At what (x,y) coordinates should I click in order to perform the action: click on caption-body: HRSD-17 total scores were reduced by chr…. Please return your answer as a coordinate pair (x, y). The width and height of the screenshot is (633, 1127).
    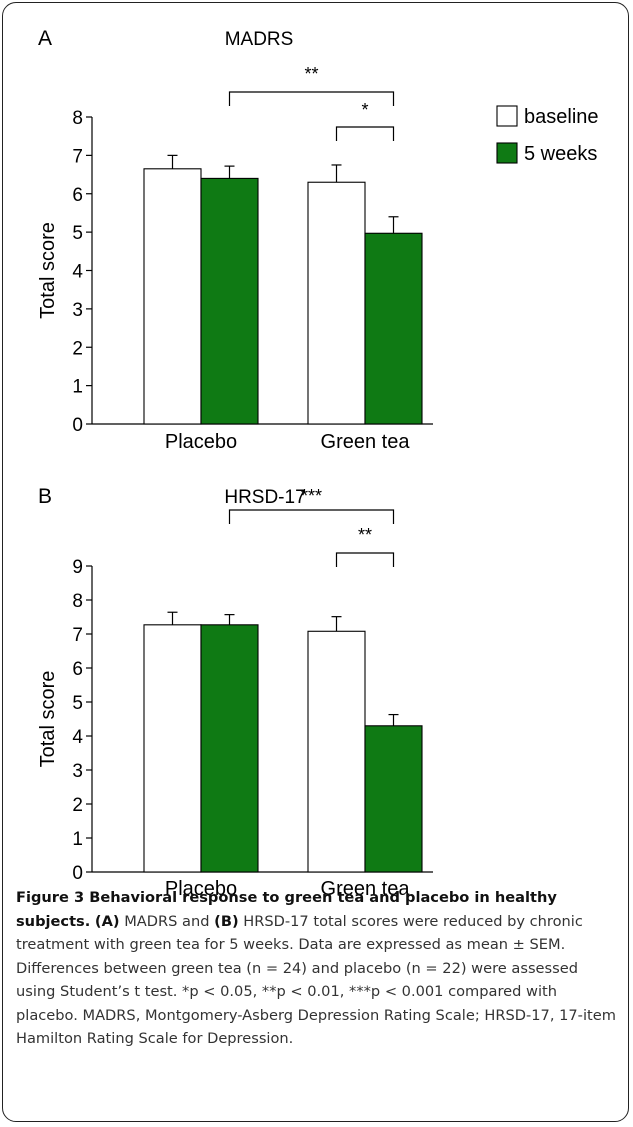
    Looking at the image, I should click on (316, 980).